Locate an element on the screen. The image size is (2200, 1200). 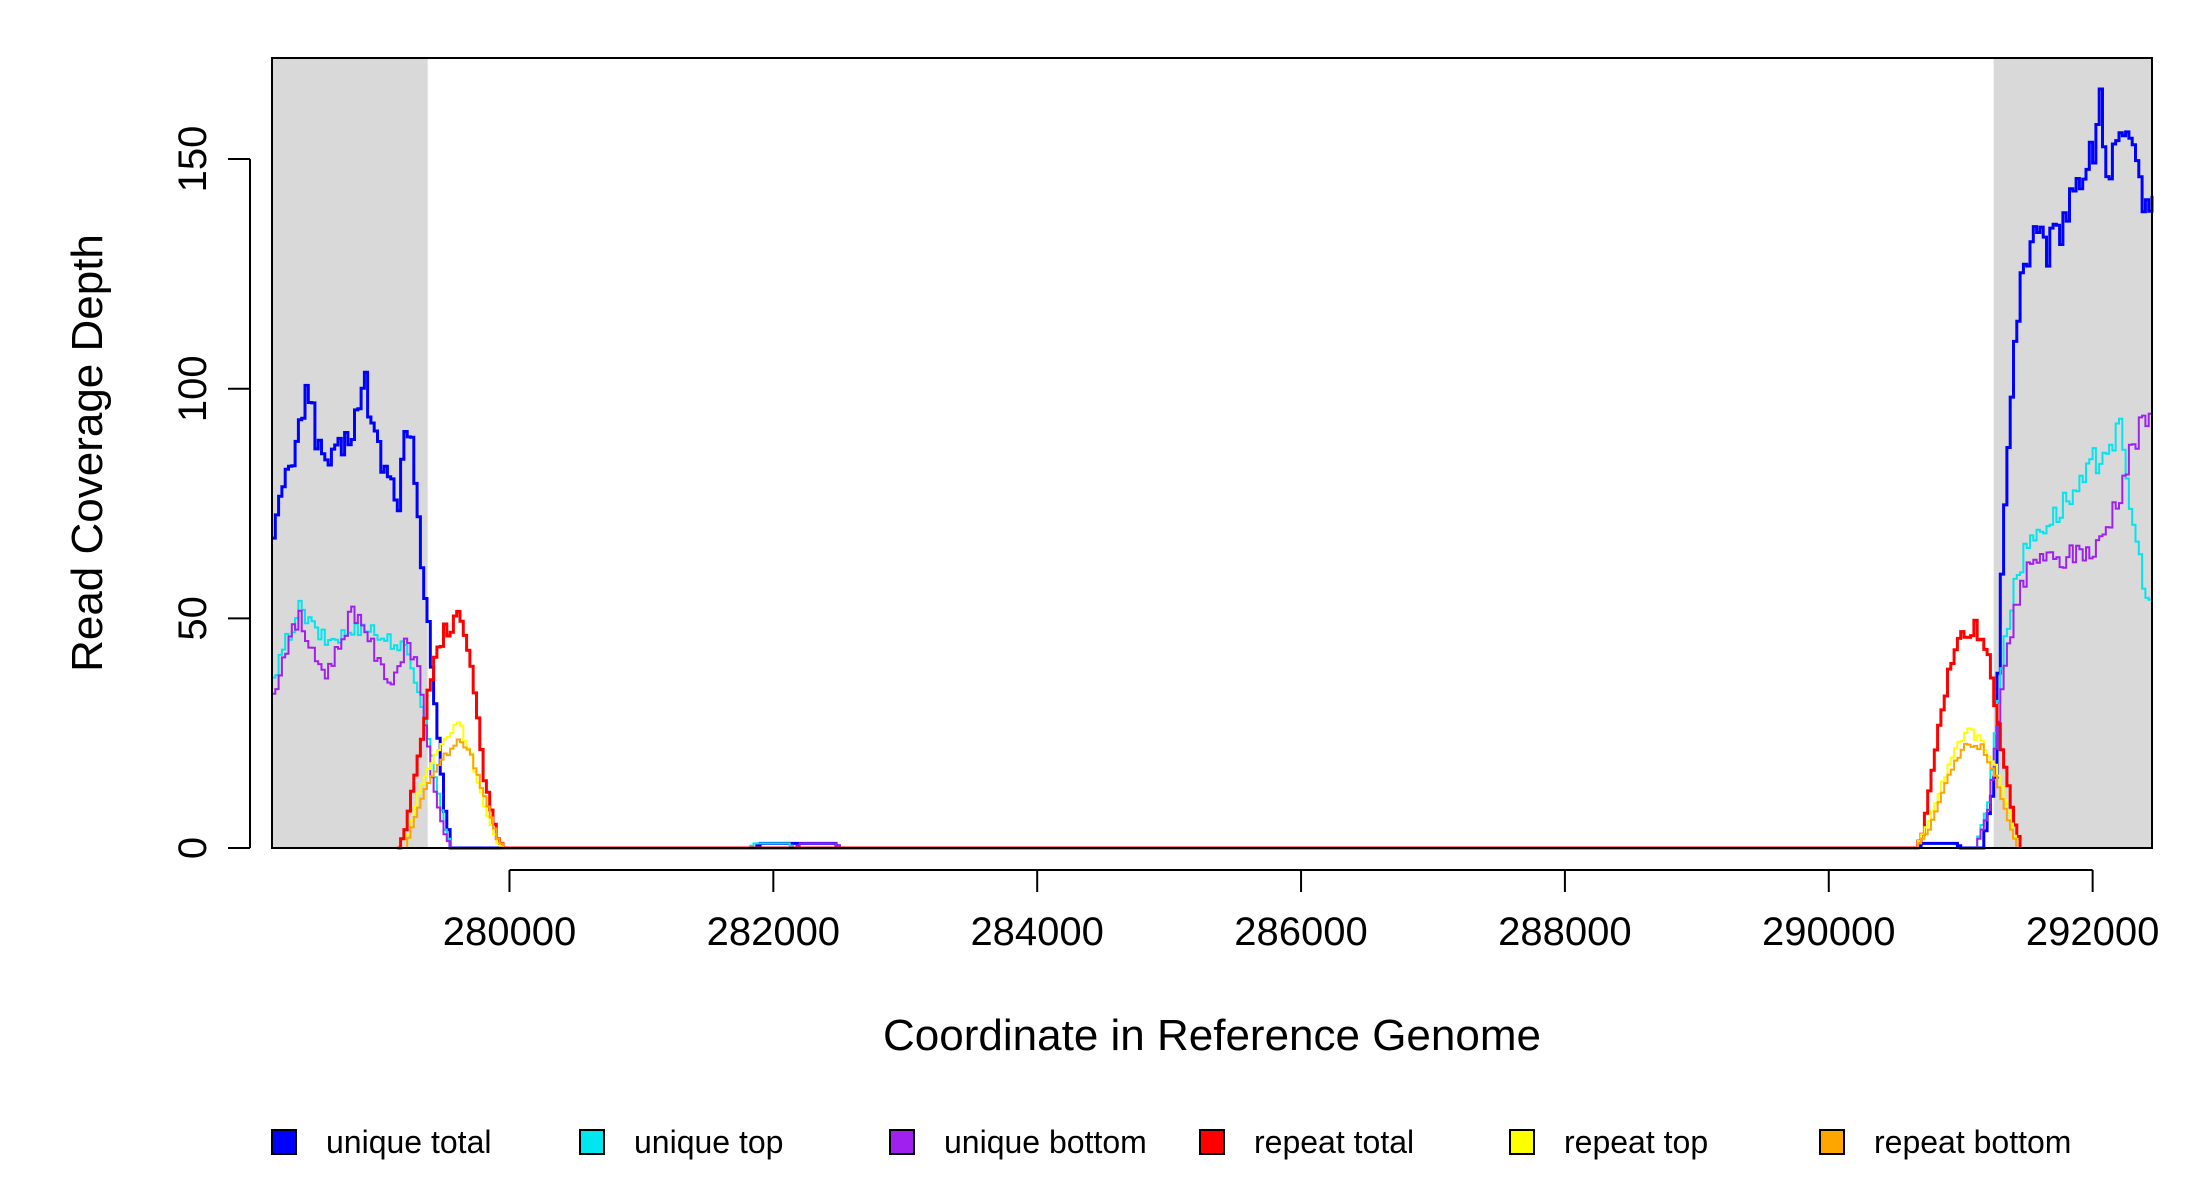
legend-item-unique-top: unique top is located at coordinates (681, 1142).